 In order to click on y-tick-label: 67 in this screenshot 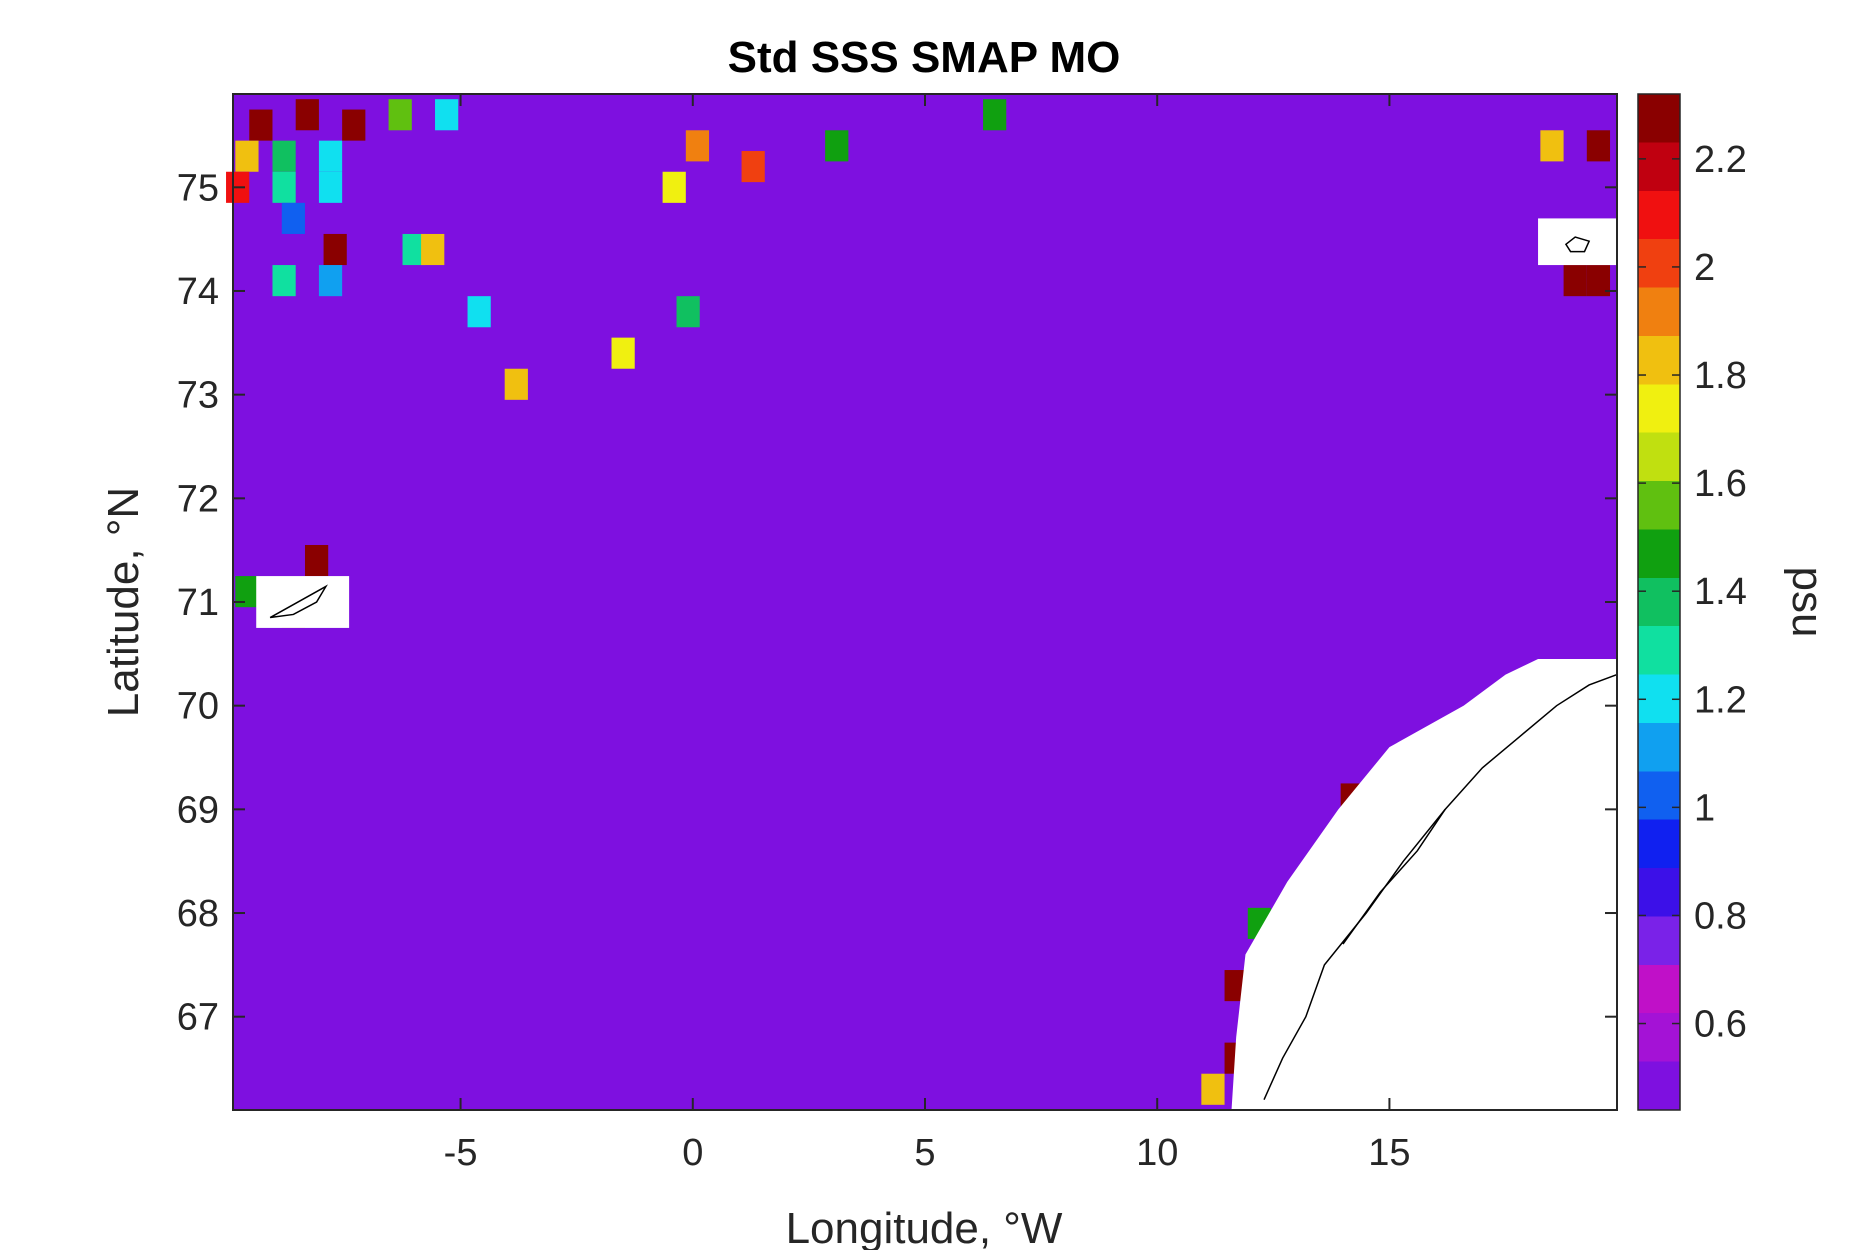, I will do `click(198, 1018)`.